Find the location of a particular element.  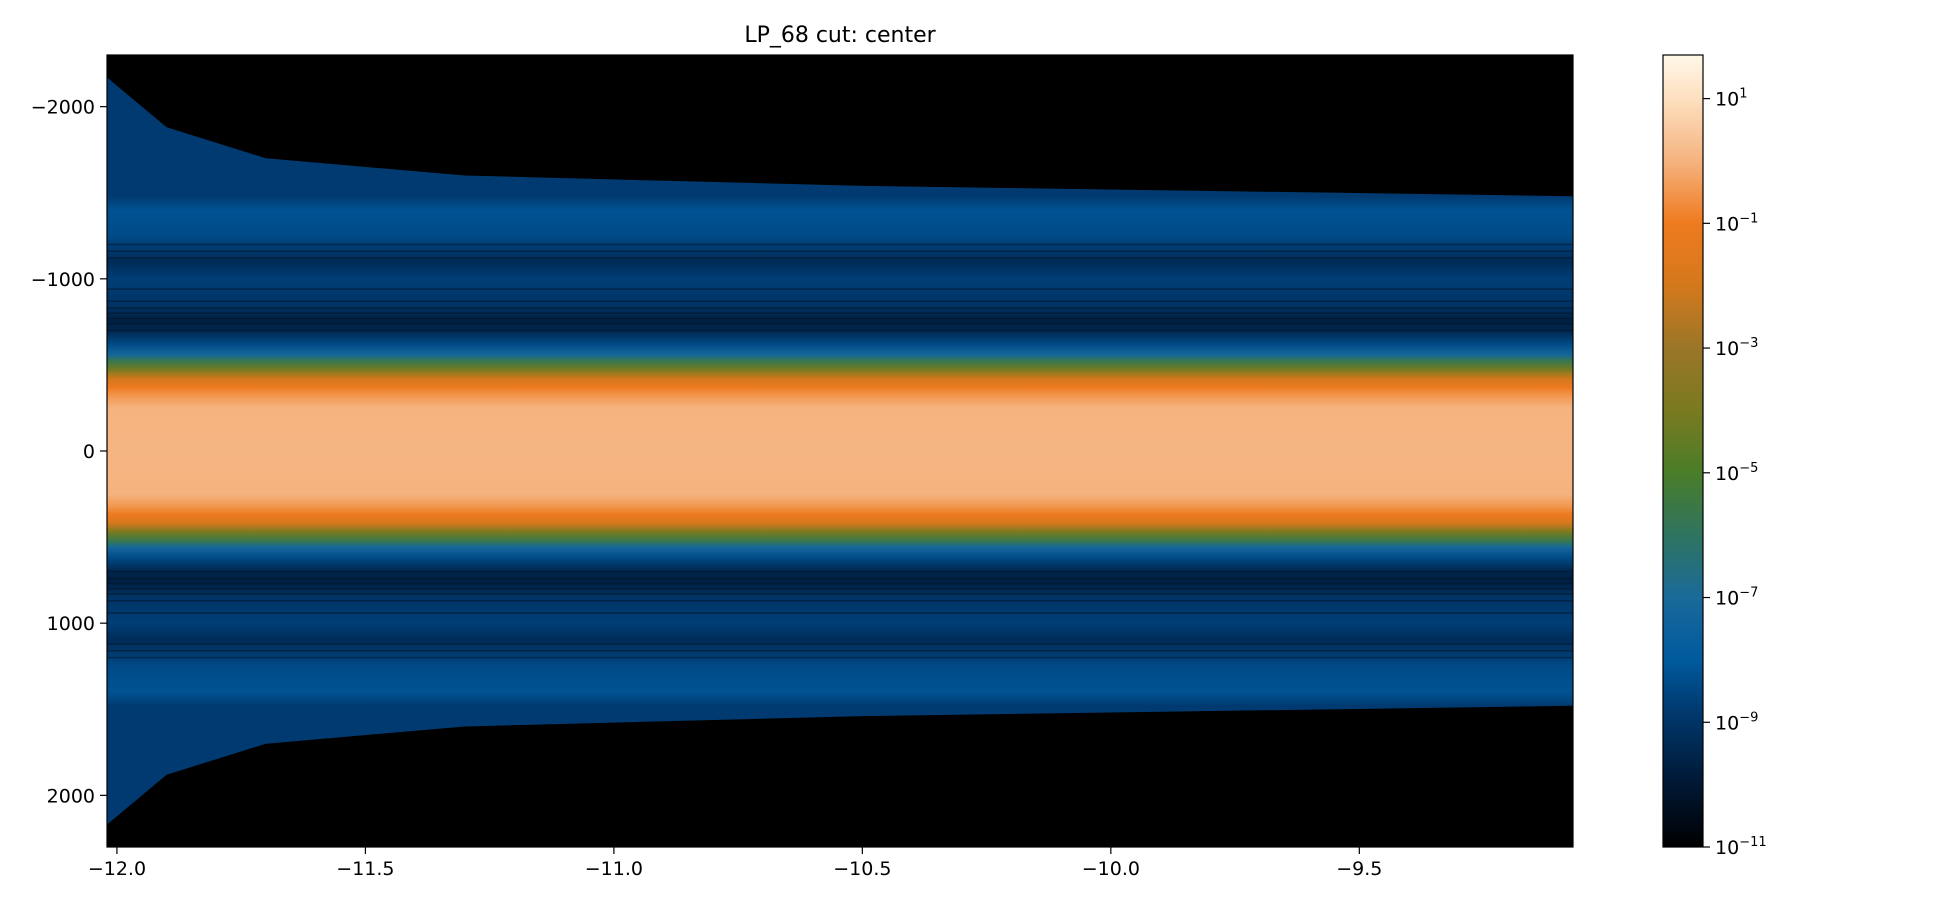

colorbar-ticks: 10¹ 10⁻¹ 10⁻³ 10⁻⁵ 10⁻⁷ 10⁻⁹ 10⁻¹¹ is located at coordinates (1735, 473).